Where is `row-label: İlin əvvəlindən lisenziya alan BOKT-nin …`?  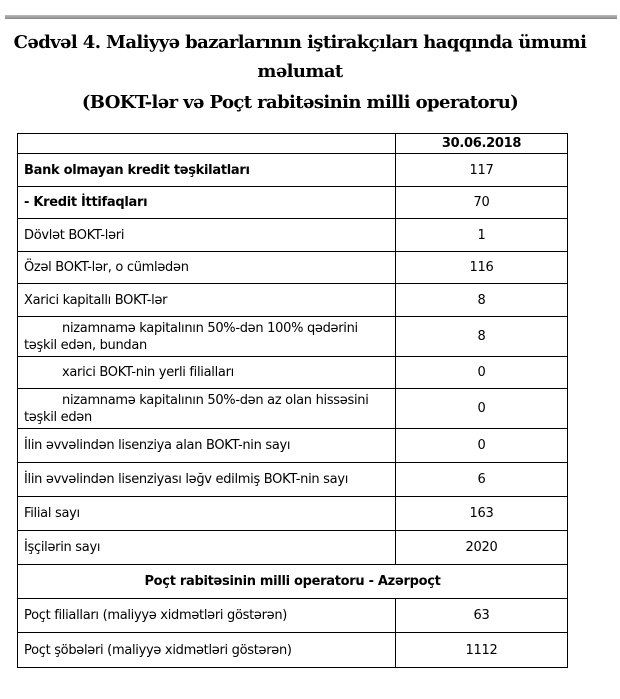
row-label: İlin əvvəlindən lisenziya alan BOKT-nin … is located at coordinates (206, 445).